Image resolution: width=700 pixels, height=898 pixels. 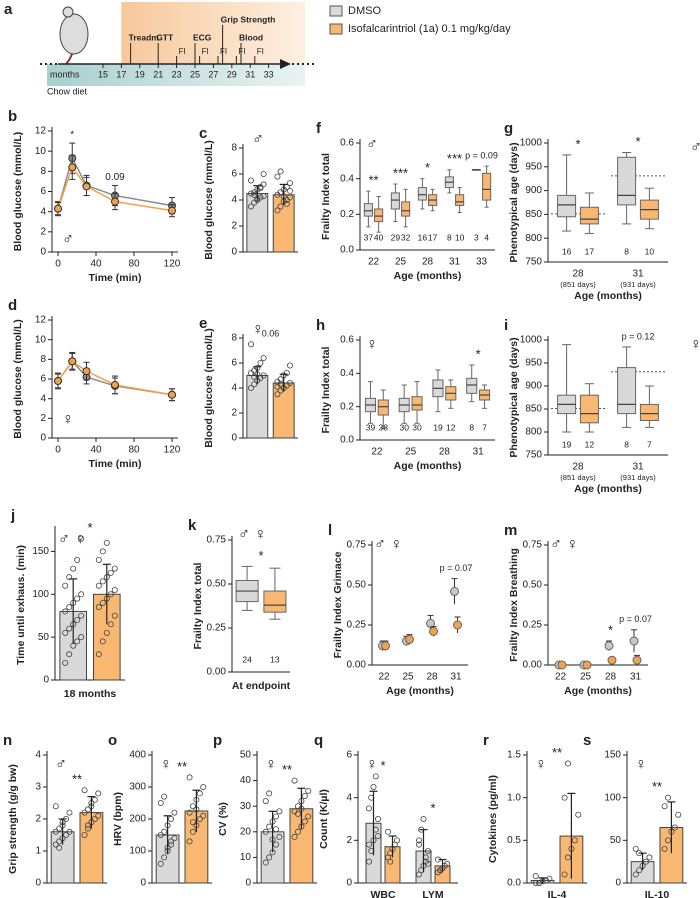 What do you see at coordinates (285, 64) in the screenshot?
I see `time-arrow` at bounding box center [285, 64].